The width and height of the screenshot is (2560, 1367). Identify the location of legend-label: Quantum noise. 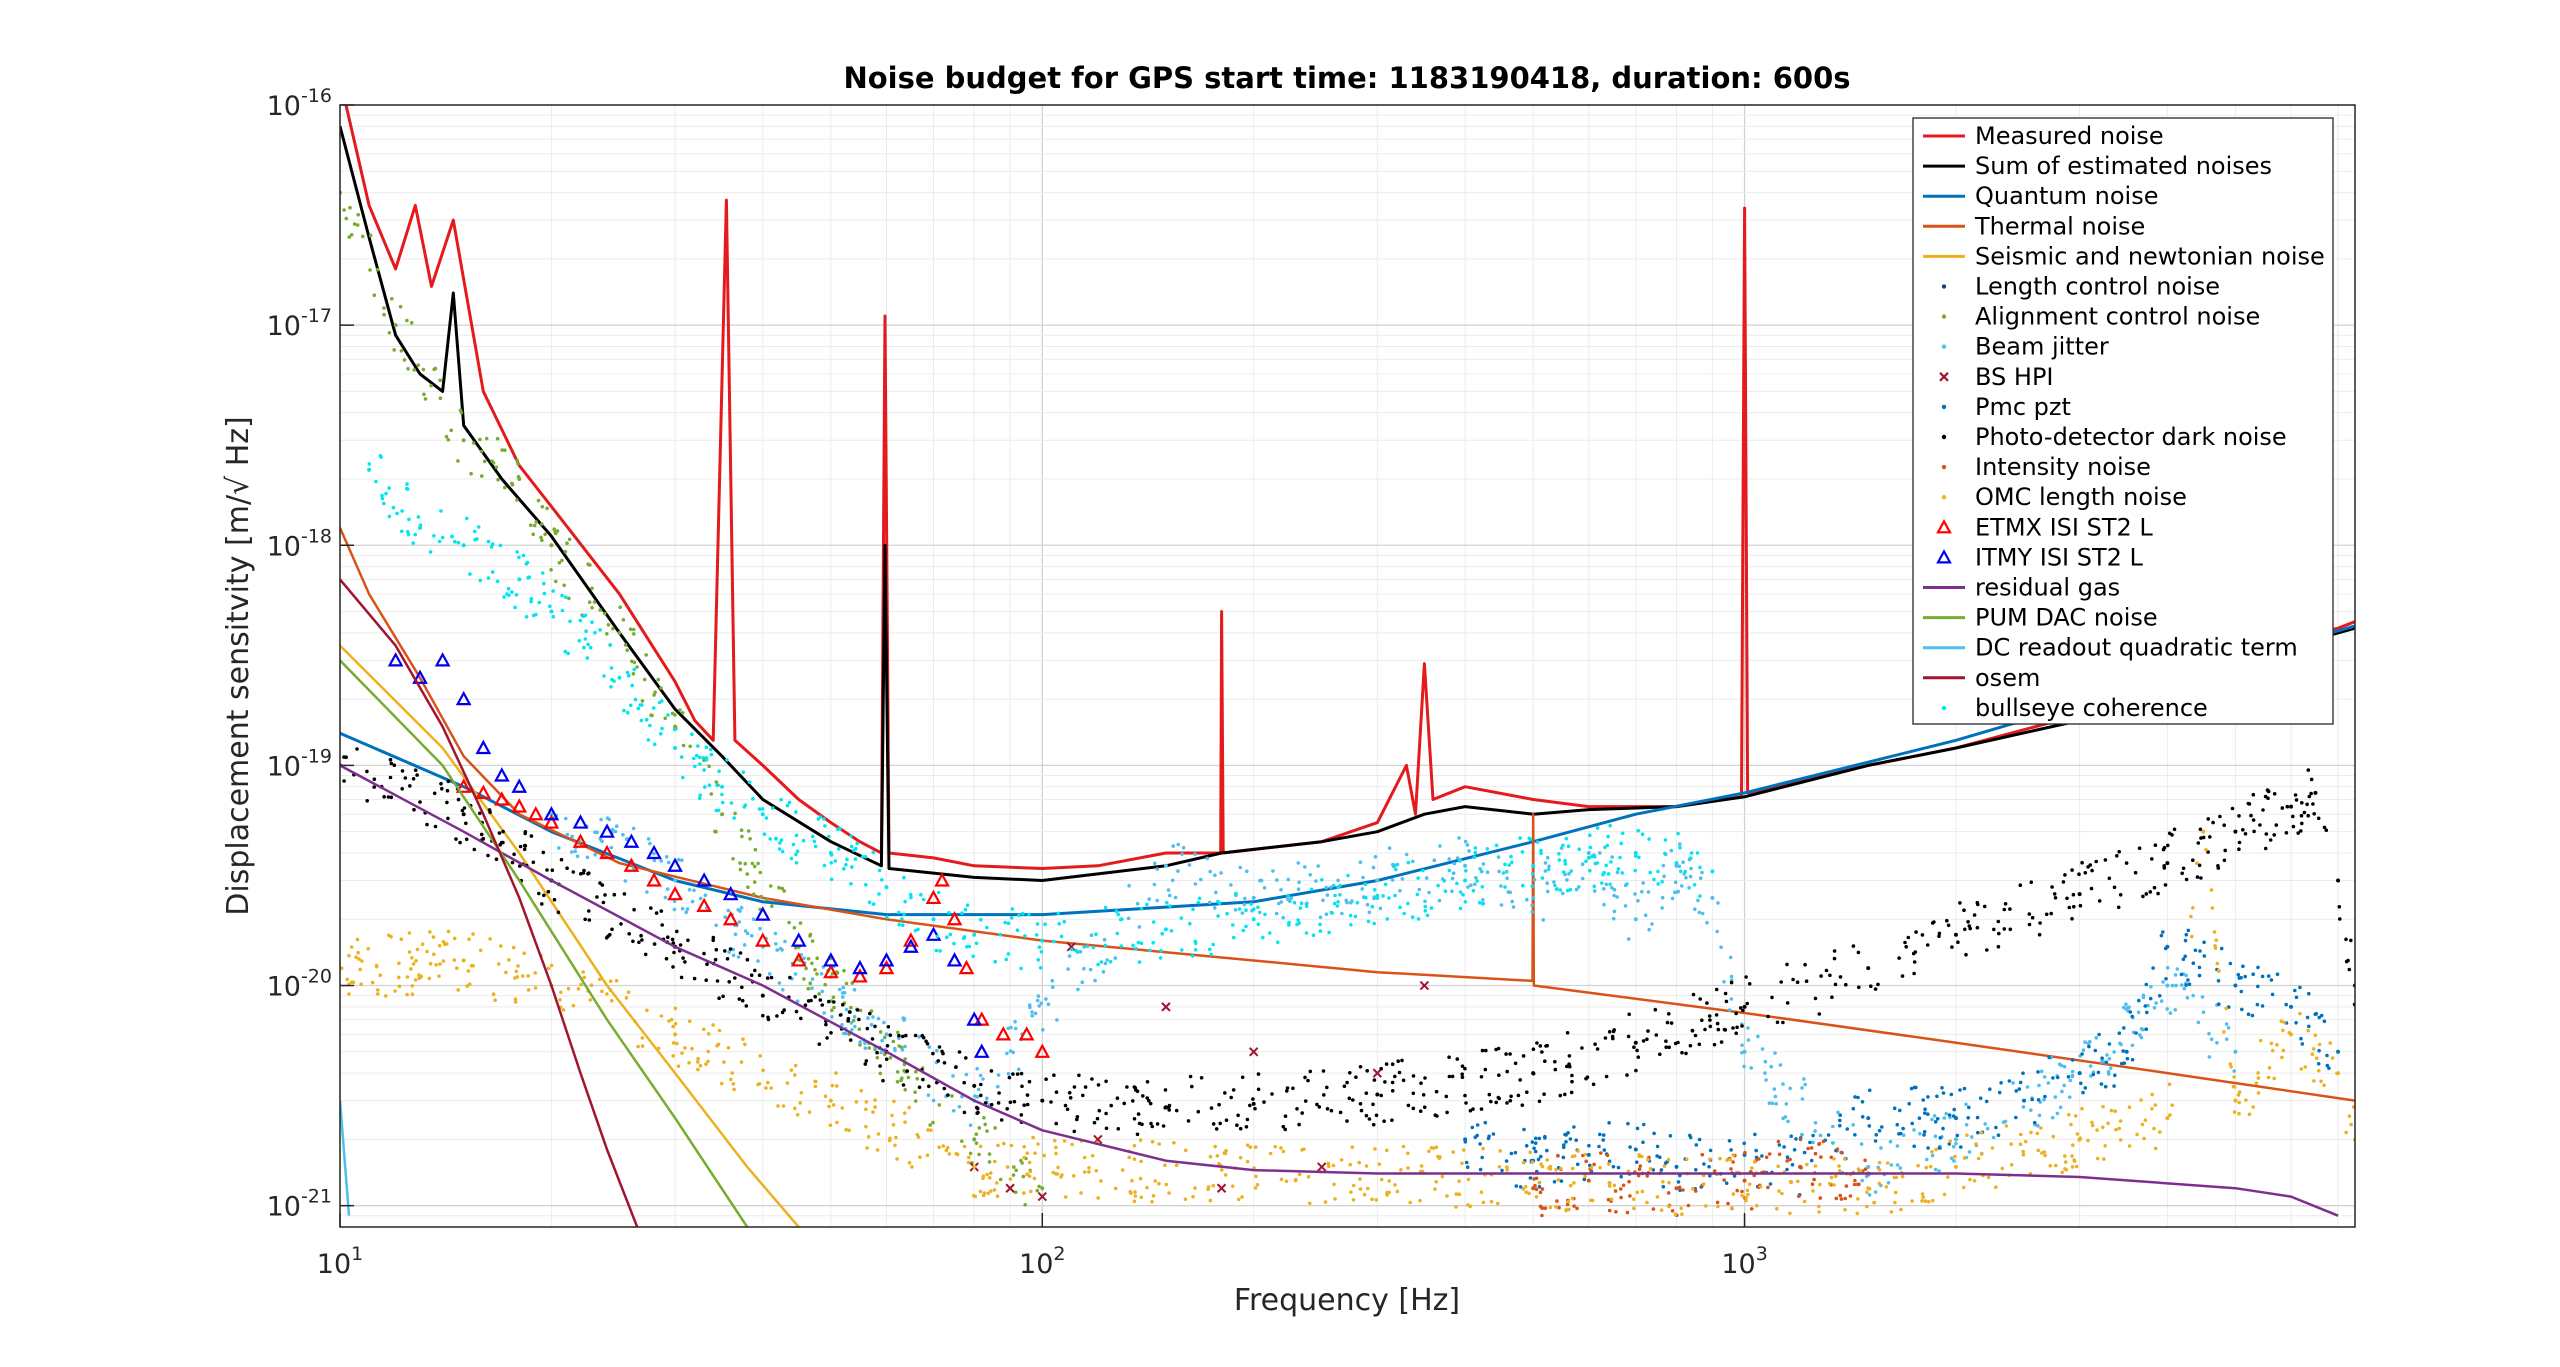
(2066, 196).